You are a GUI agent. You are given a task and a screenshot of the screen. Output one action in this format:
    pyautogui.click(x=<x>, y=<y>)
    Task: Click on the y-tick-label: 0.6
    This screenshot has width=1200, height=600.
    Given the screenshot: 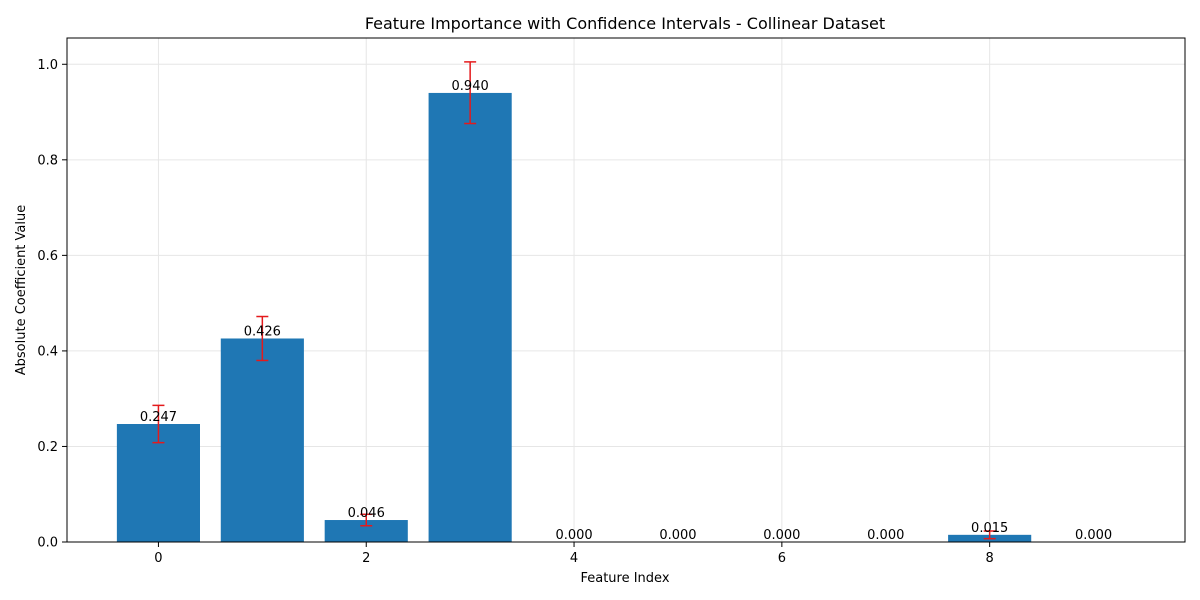 What is the action you would take?
    pyautogui.click(x=47, y=256)
    